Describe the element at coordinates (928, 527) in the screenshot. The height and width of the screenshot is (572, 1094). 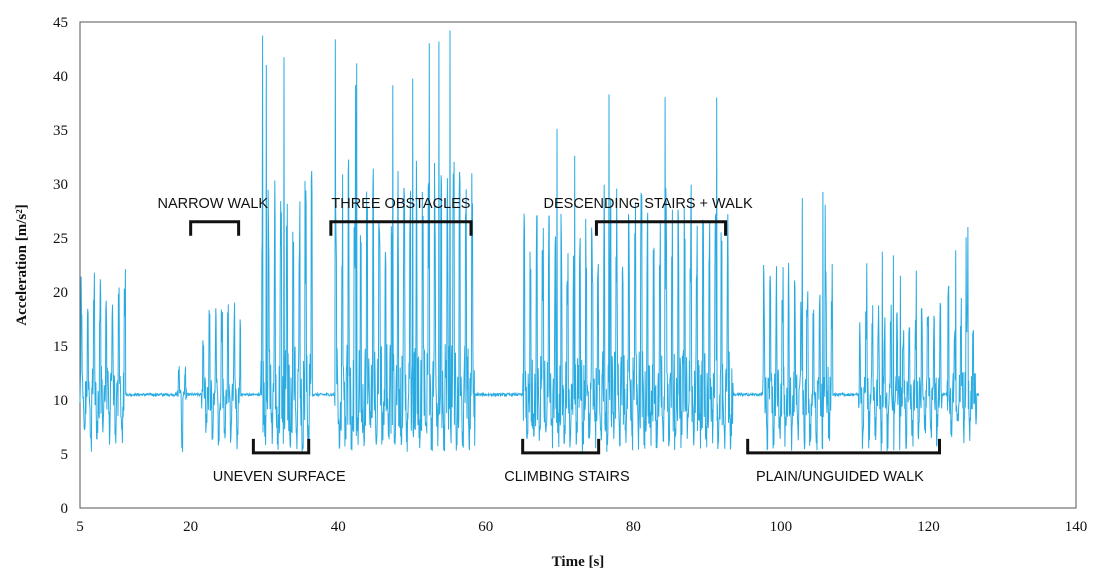
I see `x-tick-label: 120` at that location.